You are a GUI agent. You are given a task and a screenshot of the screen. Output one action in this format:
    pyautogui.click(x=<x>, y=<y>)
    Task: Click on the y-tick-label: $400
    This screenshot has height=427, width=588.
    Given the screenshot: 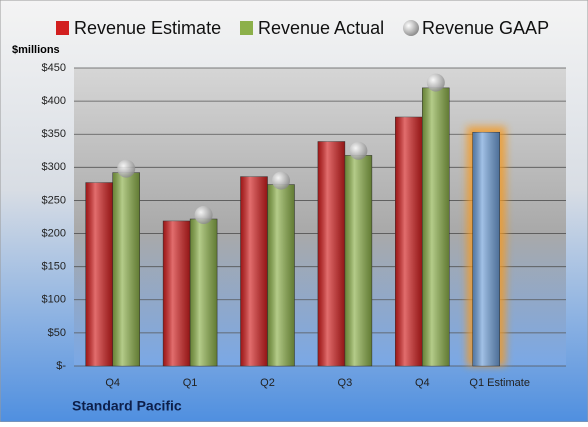 What is the action you would take?
    pyautogui.click(x=54, y=101)
    